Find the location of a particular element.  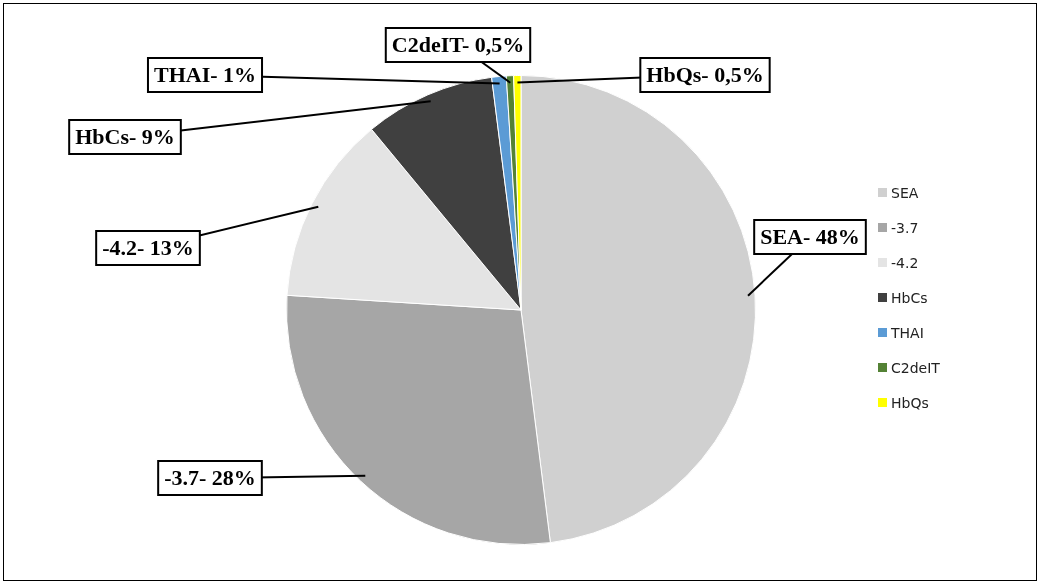

text: -3.7- 28% is located at coordinates (210, 477).